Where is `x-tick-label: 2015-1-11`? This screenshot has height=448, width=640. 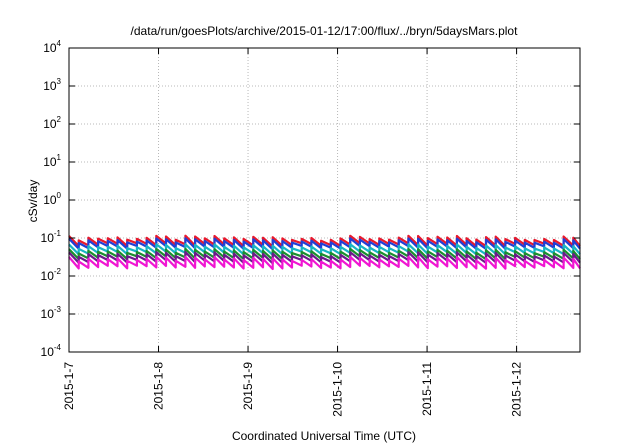
x-tick-label: 2015-1-11 is located at coordinates (427, 389).